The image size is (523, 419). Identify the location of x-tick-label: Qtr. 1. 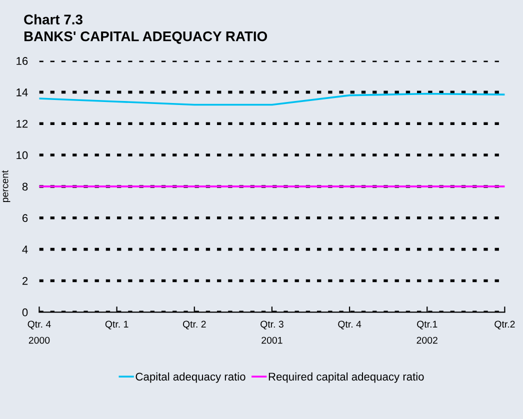
(116, 325).